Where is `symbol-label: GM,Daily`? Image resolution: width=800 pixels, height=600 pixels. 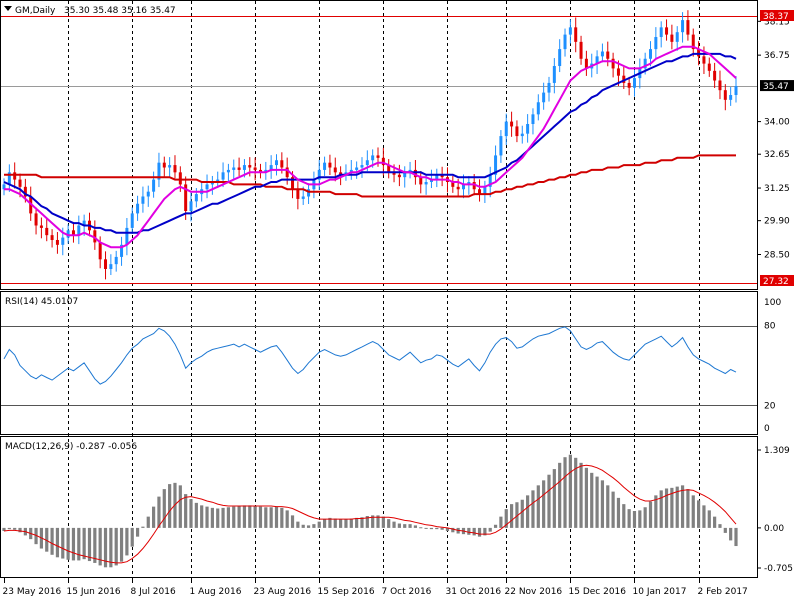
symbol-label: GM,Daily is located at coordinates (35, 11).